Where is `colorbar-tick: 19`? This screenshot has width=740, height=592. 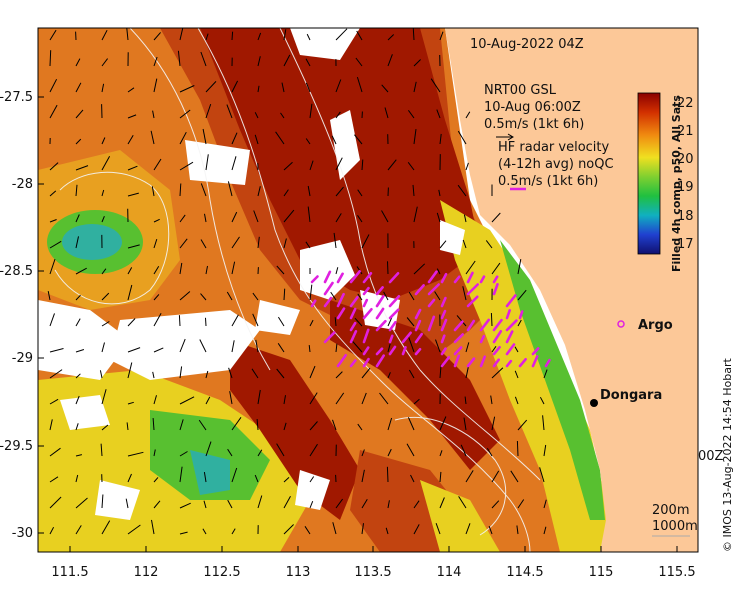
colorbar-tick: 19 is located at coordinates (685, 187).